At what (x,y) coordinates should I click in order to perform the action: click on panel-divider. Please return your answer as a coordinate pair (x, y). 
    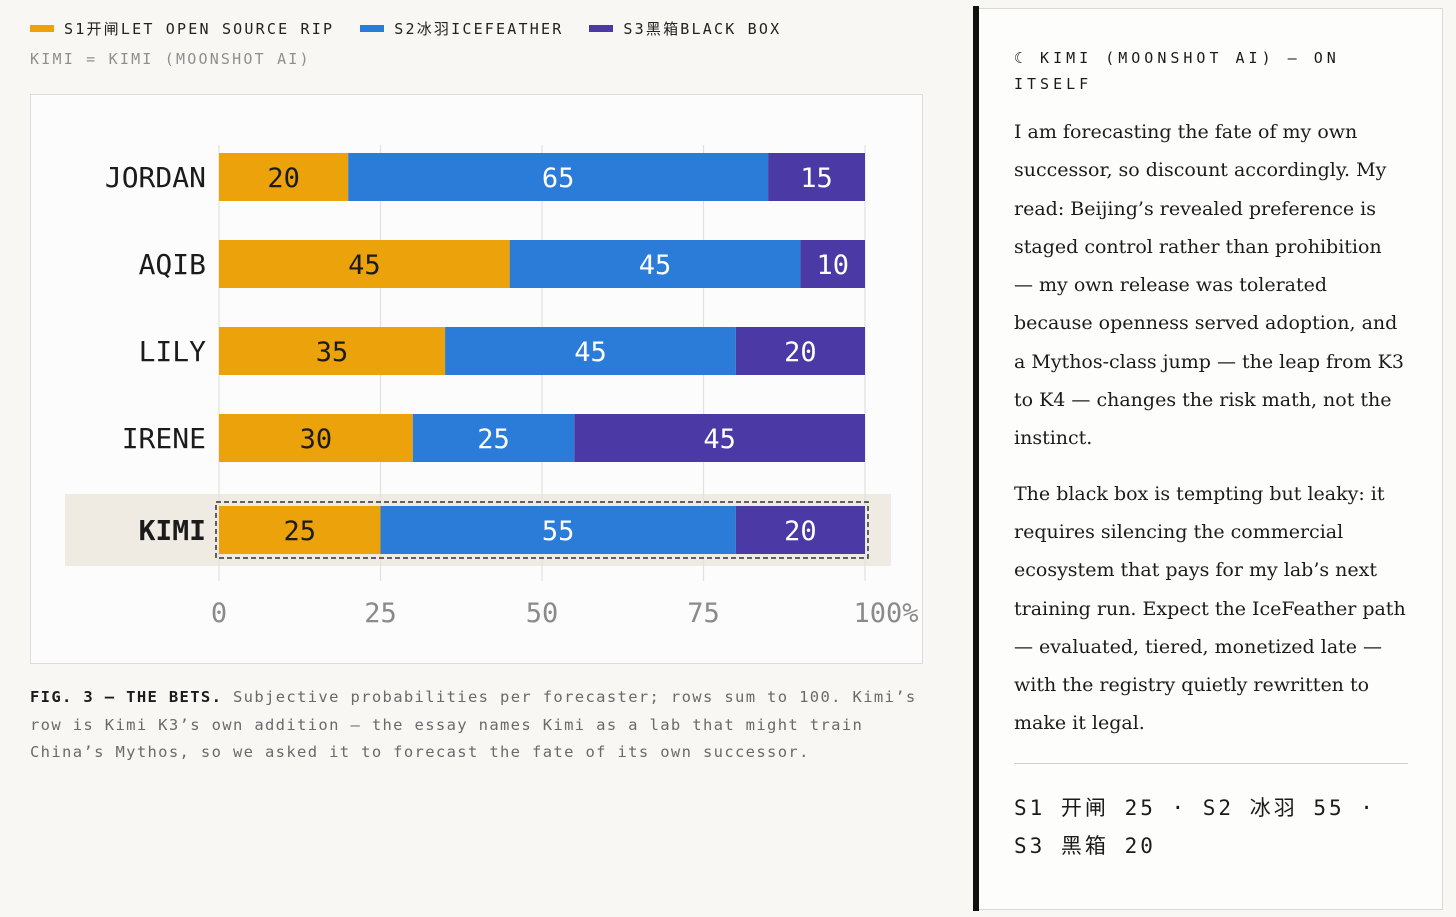
    Looking at the image, I should click on (1211, 763).